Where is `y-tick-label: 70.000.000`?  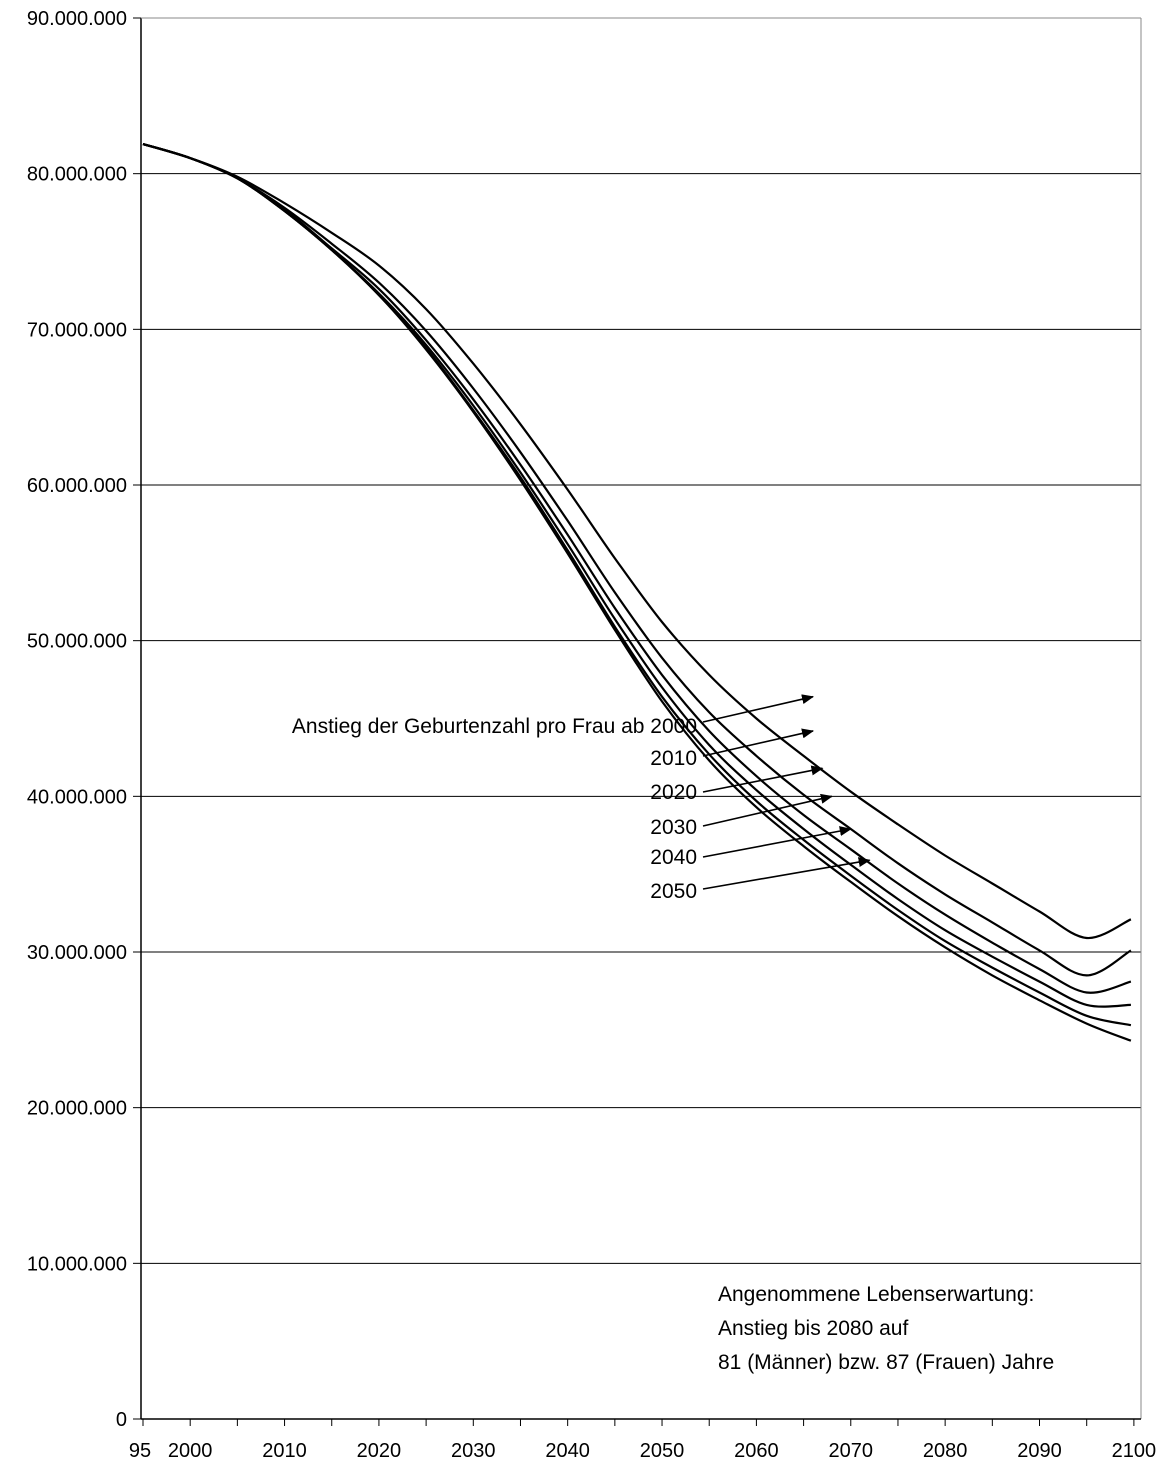
y-tick-label: 70.000.000 is located at coordinates (77, 330).